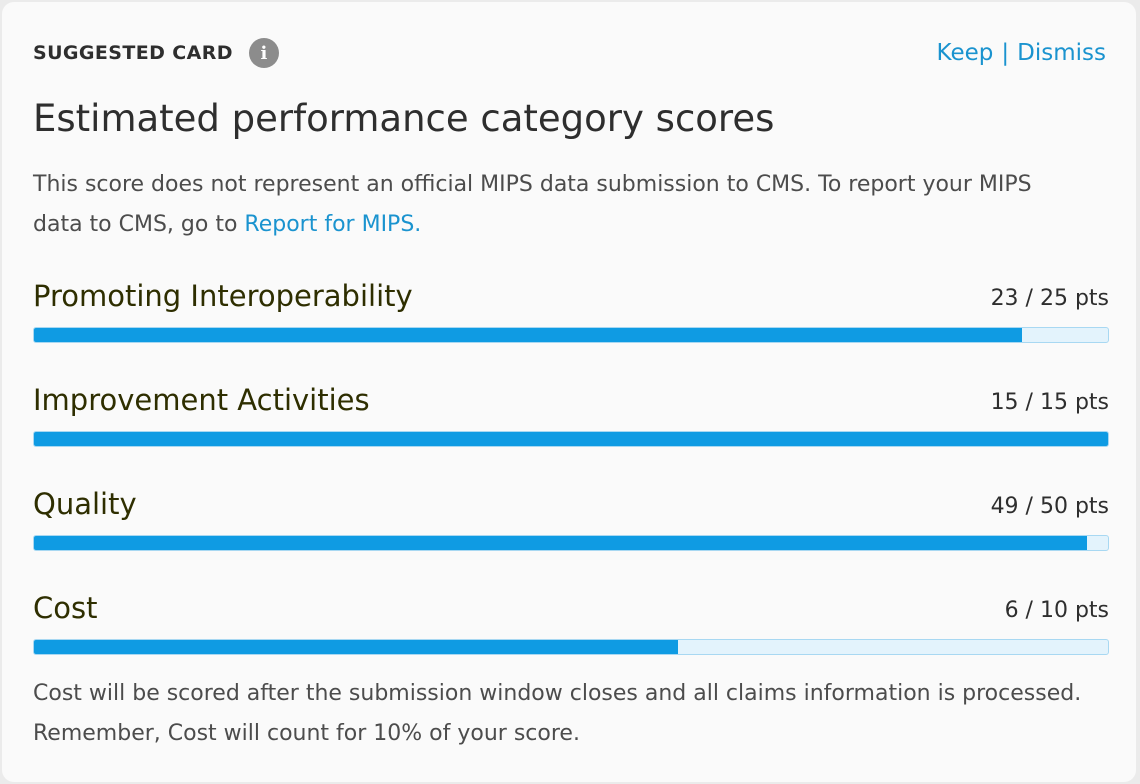 Image resolution: width=1140 pixels, height=784 pixels. Describe the element at coordinates (85, 504) in the screenshot. I see `metric-name: Quality` at that location.